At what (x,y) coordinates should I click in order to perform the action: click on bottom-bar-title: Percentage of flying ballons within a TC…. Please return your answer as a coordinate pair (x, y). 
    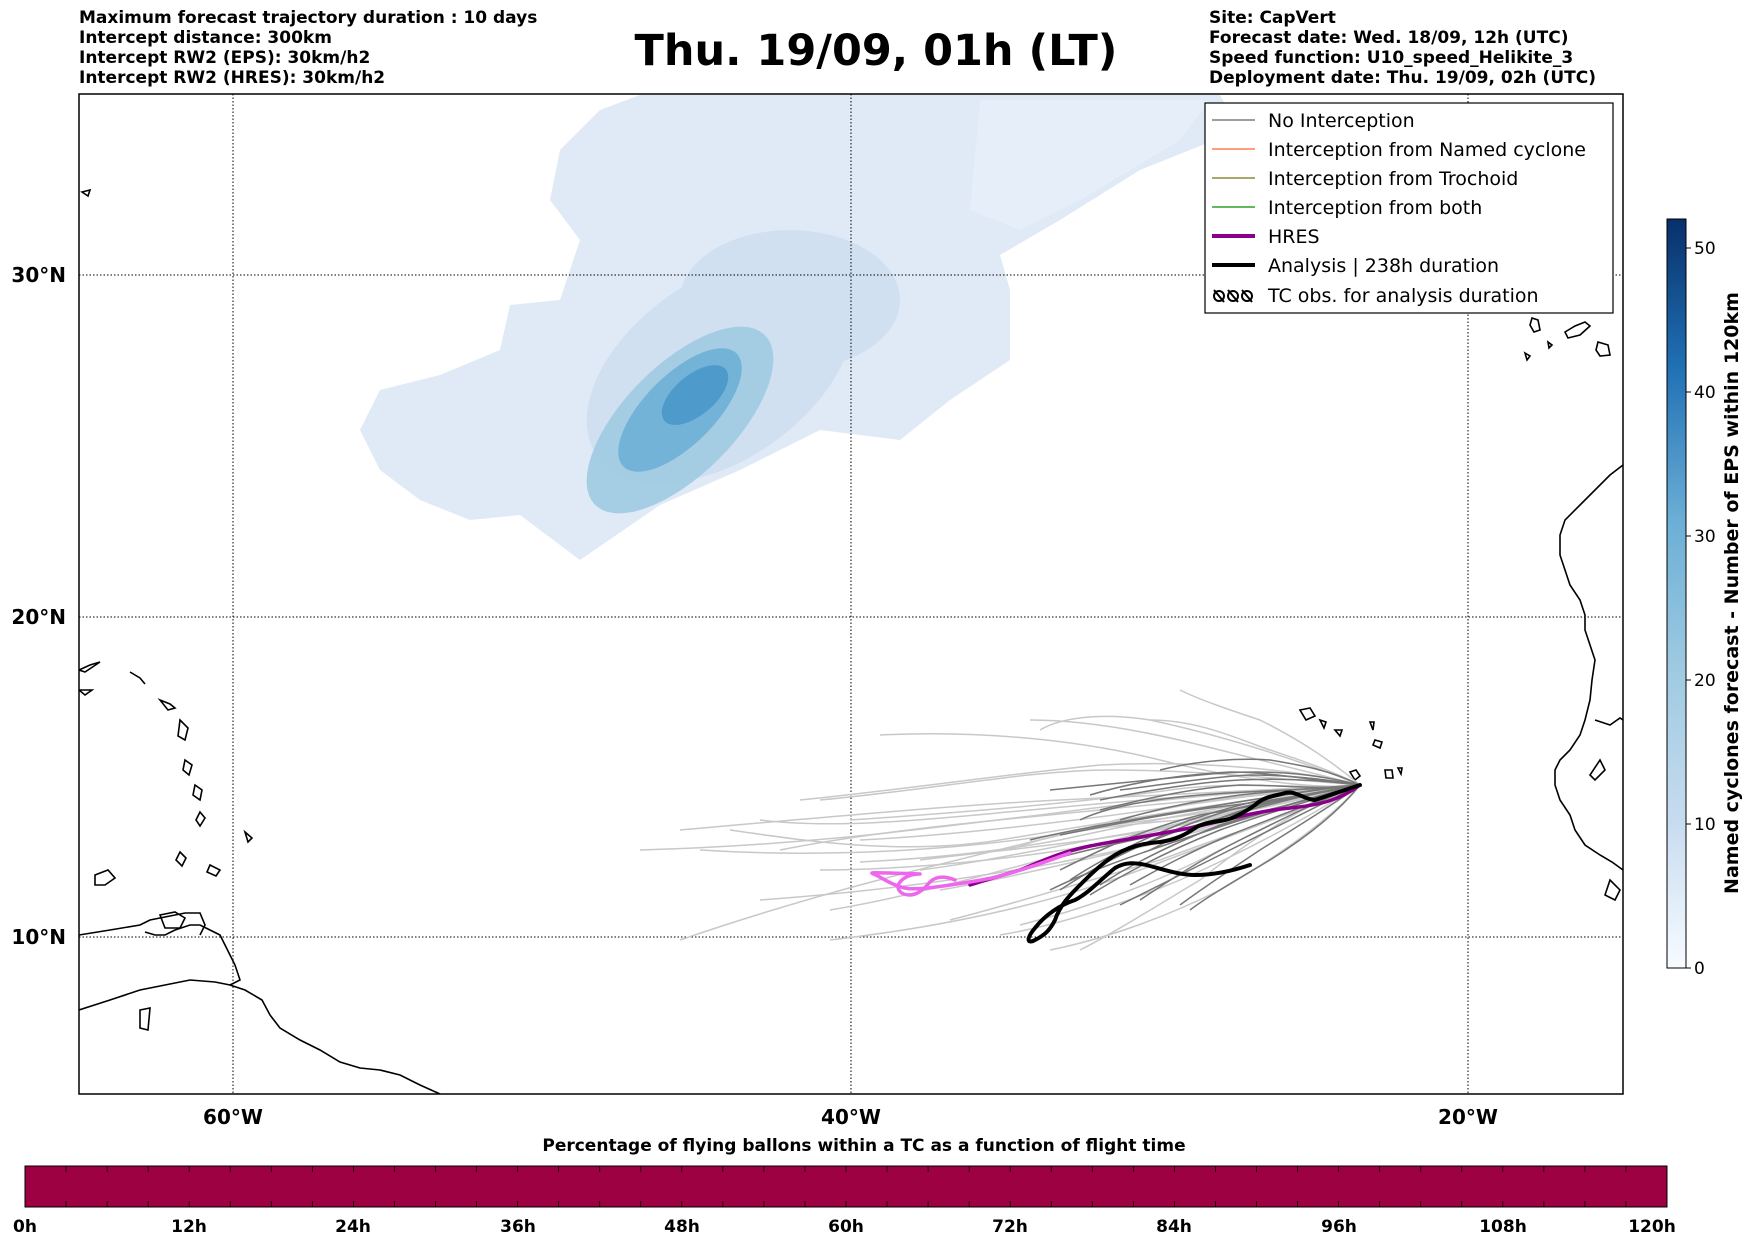
    Looking at the image, I should click on (863, 1146).